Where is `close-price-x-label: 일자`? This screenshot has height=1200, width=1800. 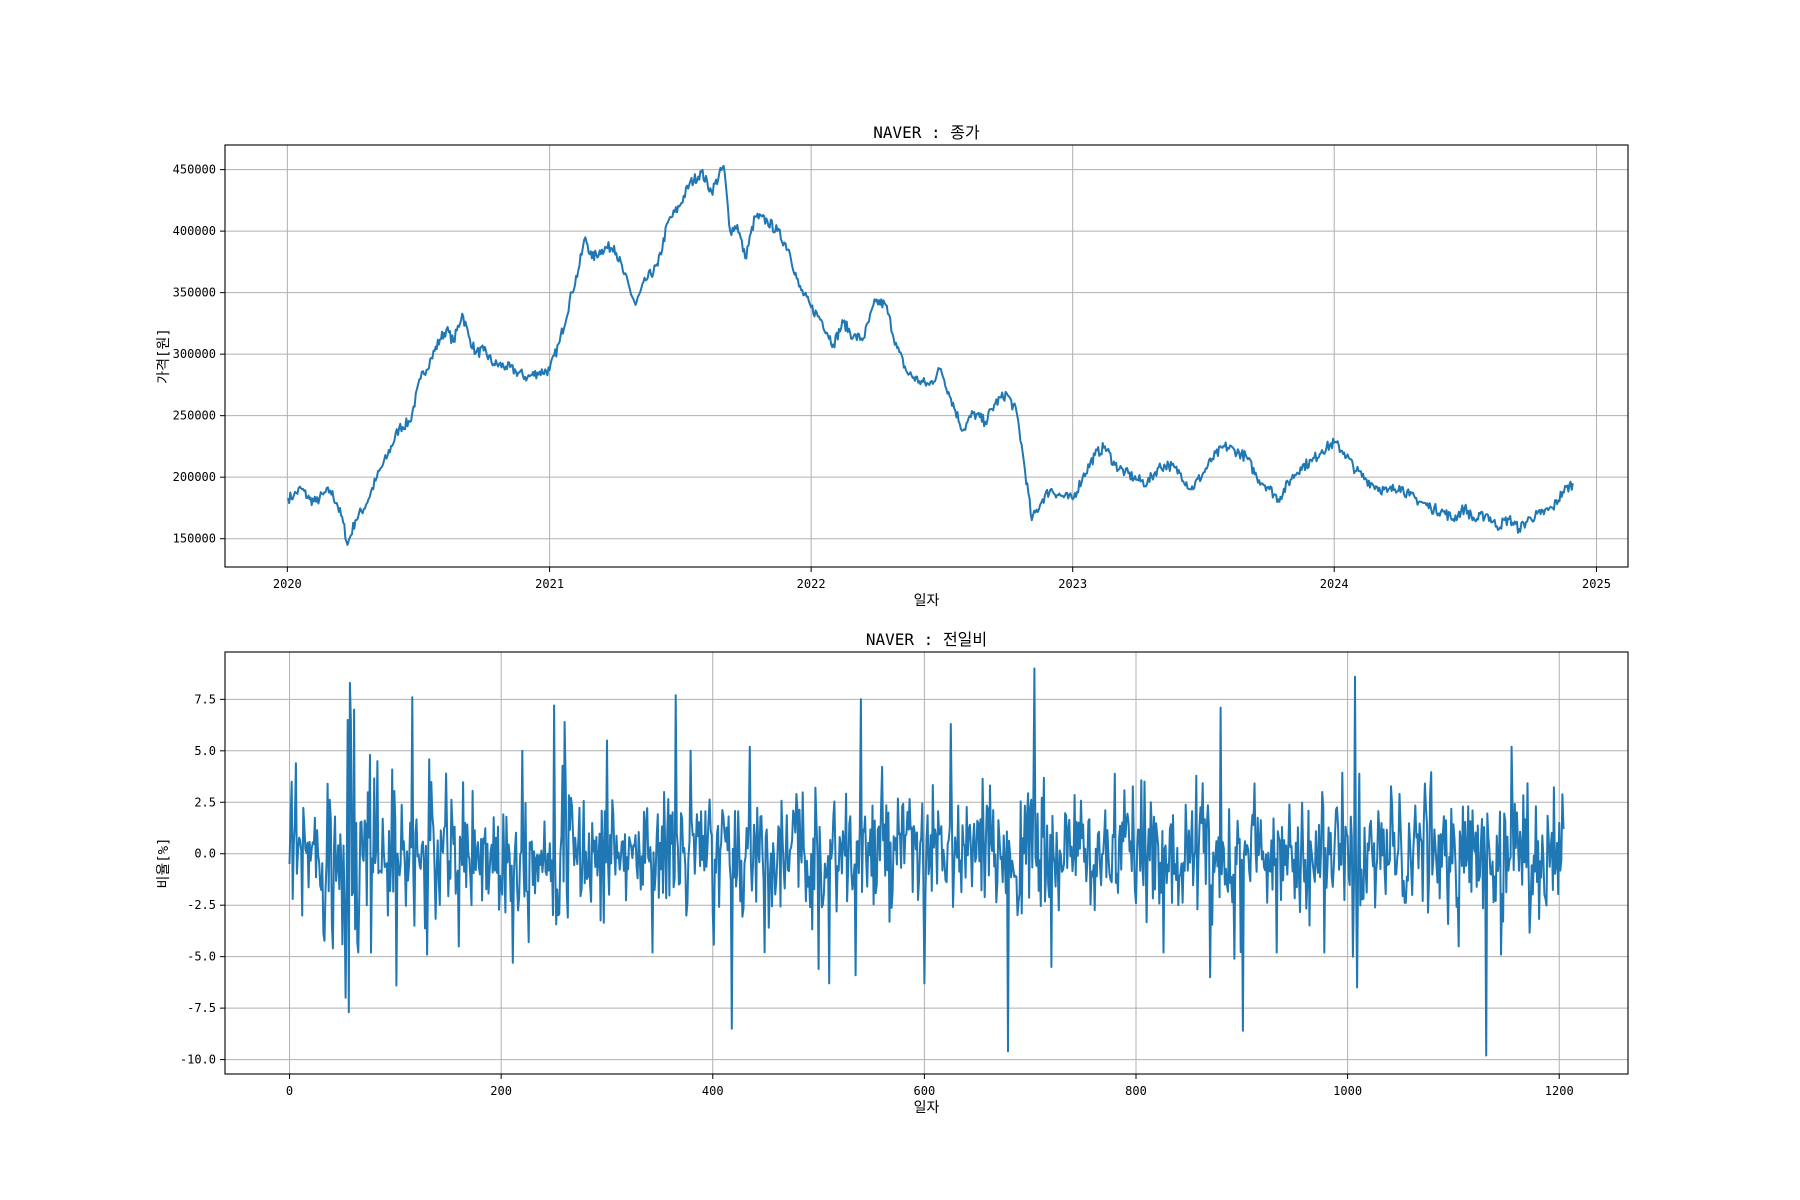 close-price-x-label: 일자 is located at coordinates (927, 601).